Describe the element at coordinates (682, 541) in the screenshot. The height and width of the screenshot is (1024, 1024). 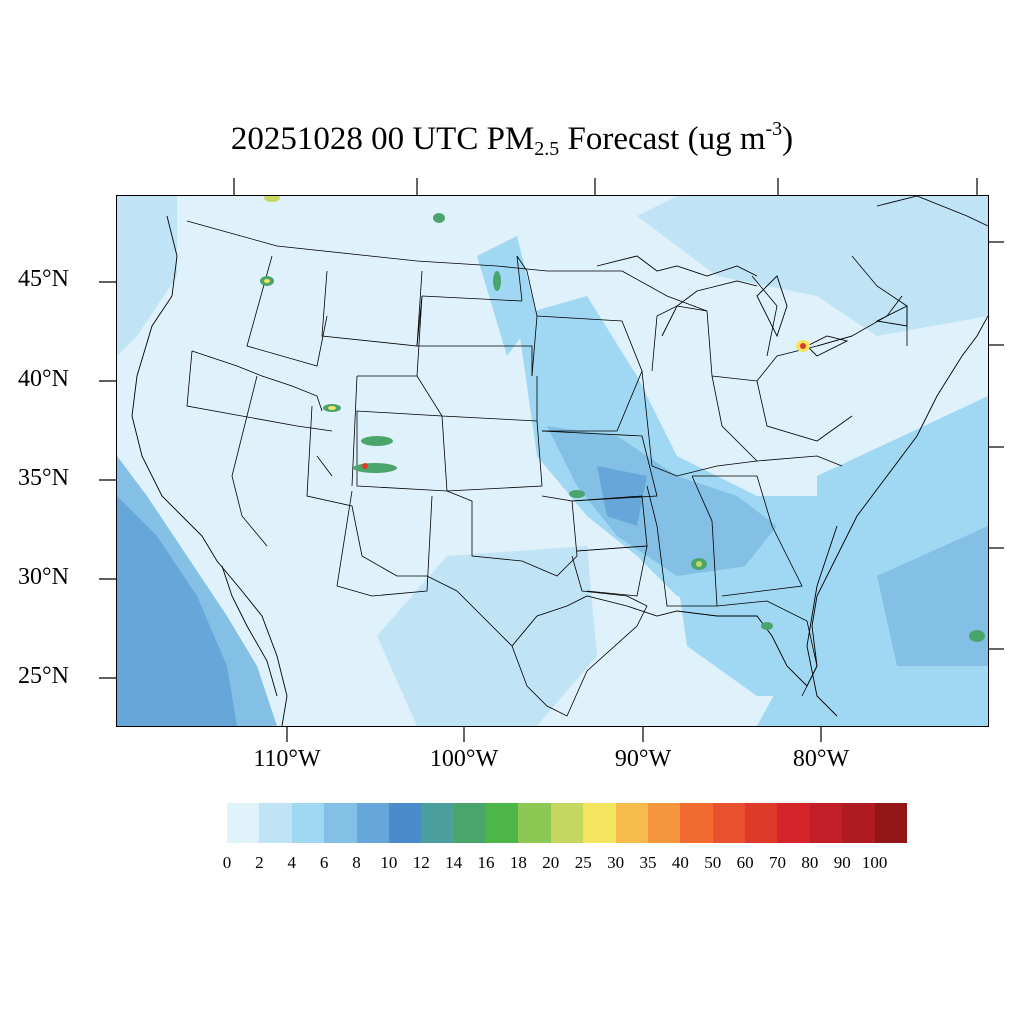
I see `mississippi-alabama` at that location.